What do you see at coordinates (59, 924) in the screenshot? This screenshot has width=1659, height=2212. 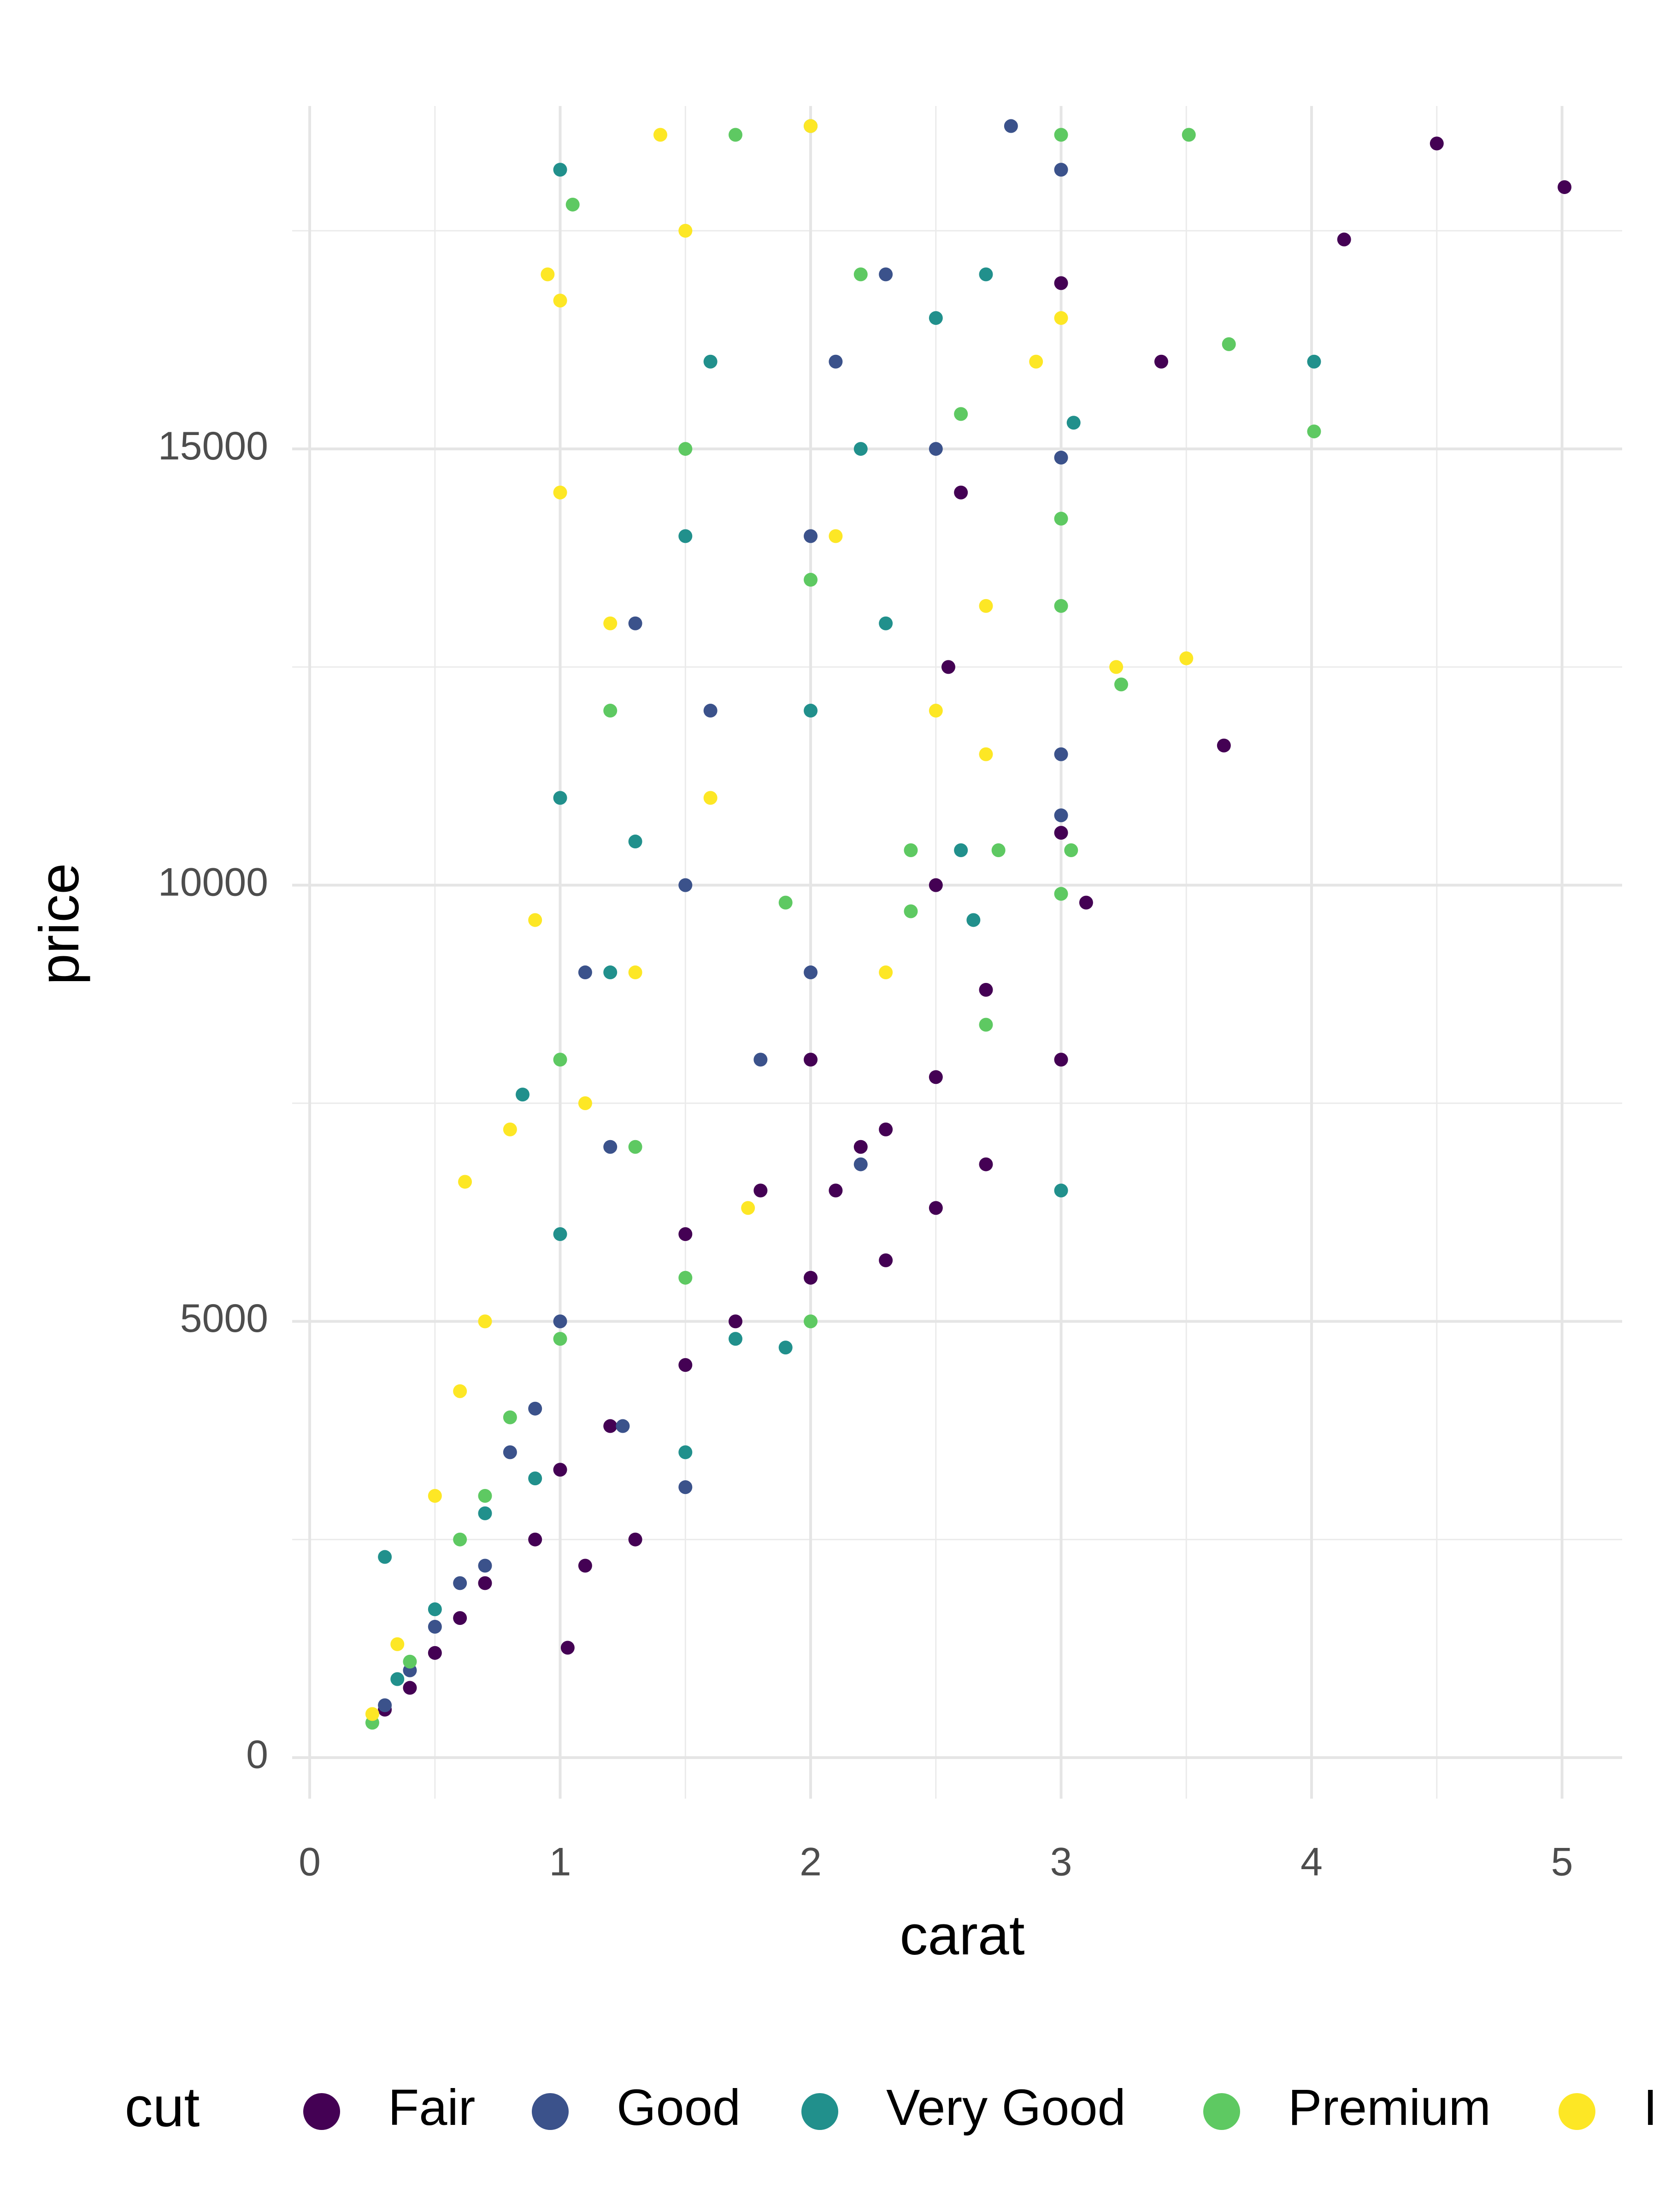 I see `y-axis-title: price` at bounding box center [59, 924].